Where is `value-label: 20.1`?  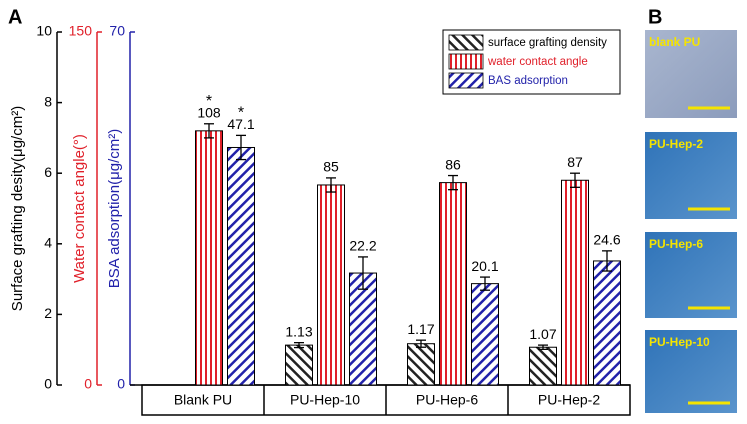
value-label: 20.1 is located at coordinates (484, 266).